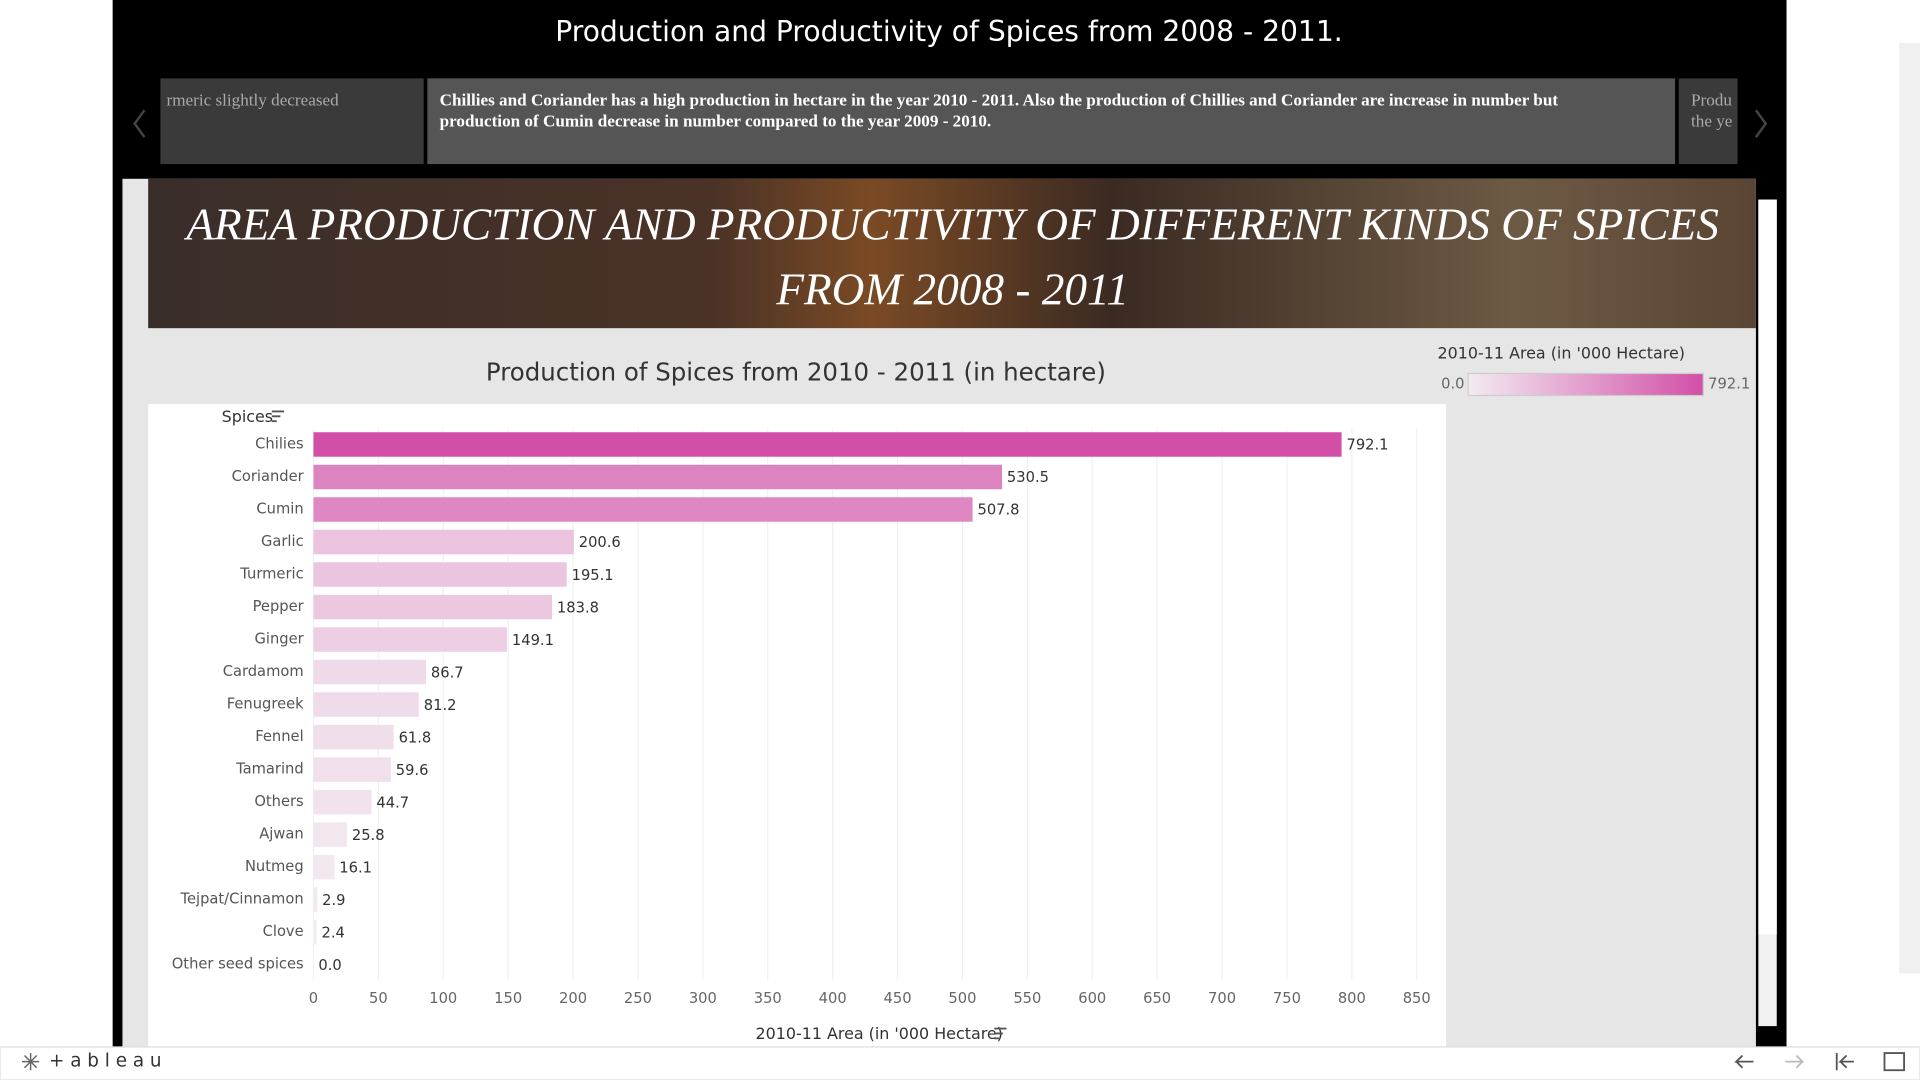 The height and width of the screenshot is (1080, 1920). What do you see at coordinates (1744, 1061) in the screenshot?
I see `undo` at bounding box center [1744, 1061].